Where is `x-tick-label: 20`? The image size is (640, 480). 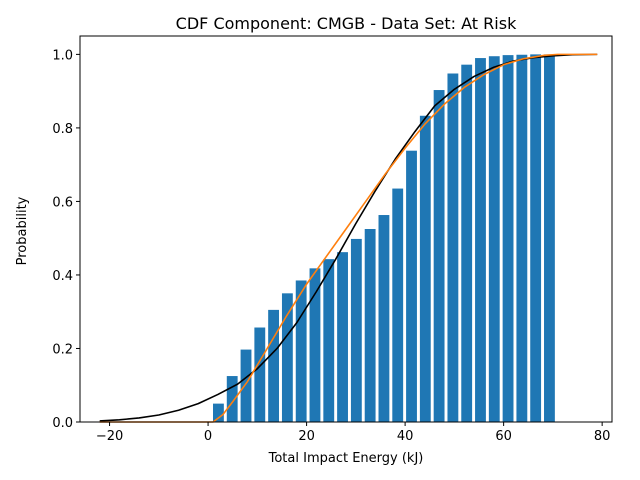
x-tick-label: 20 is located at coordinates (306, 436).